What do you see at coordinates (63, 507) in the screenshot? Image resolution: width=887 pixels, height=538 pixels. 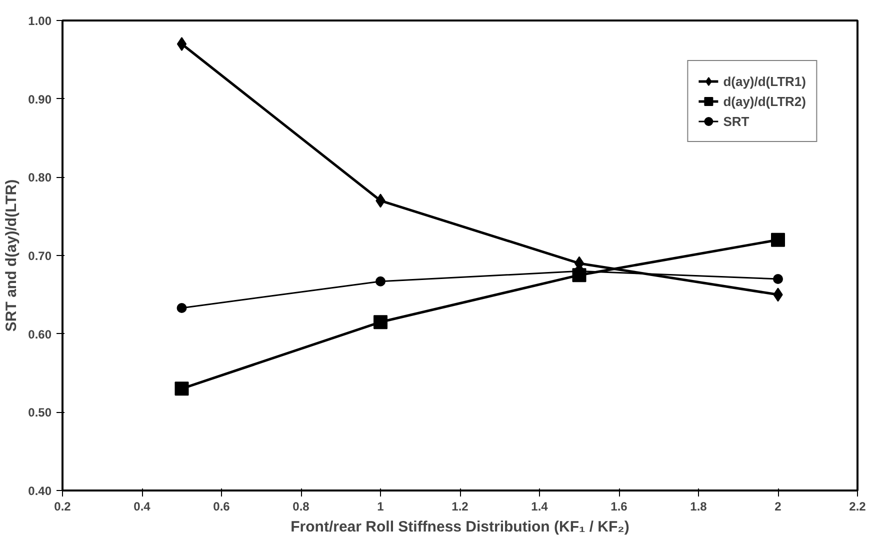 I see `x-tick-label: 0.2` at bounding box center [63, 507].